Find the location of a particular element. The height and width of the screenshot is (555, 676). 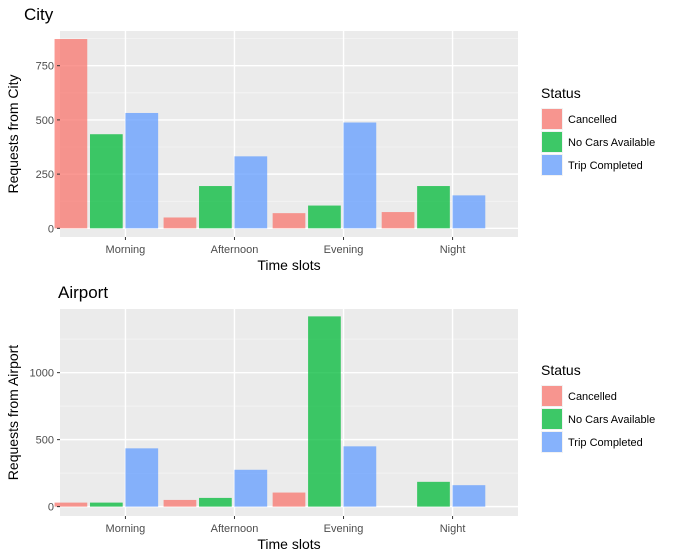

y-tick-label: 1000 is located at coordinates (42, 374).